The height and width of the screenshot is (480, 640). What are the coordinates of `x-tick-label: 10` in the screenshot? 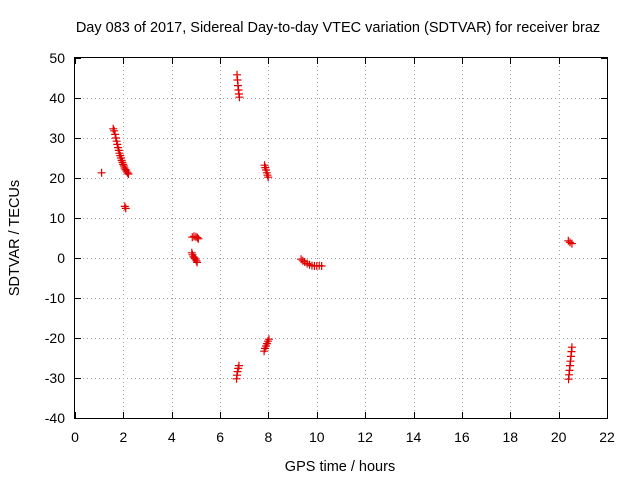 It's located at (317, 437).